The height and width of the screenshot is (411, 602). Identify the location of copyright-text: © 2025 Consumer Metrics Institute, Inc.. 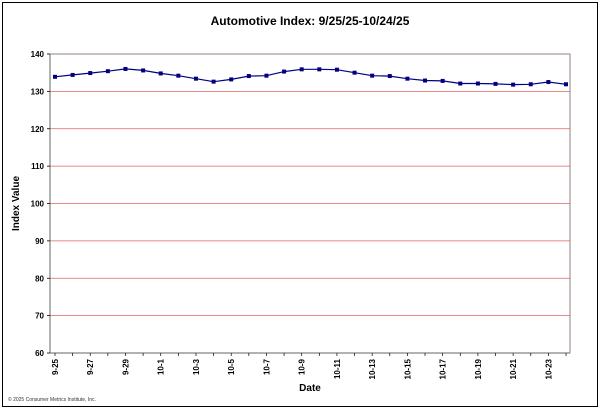
(52, 399).